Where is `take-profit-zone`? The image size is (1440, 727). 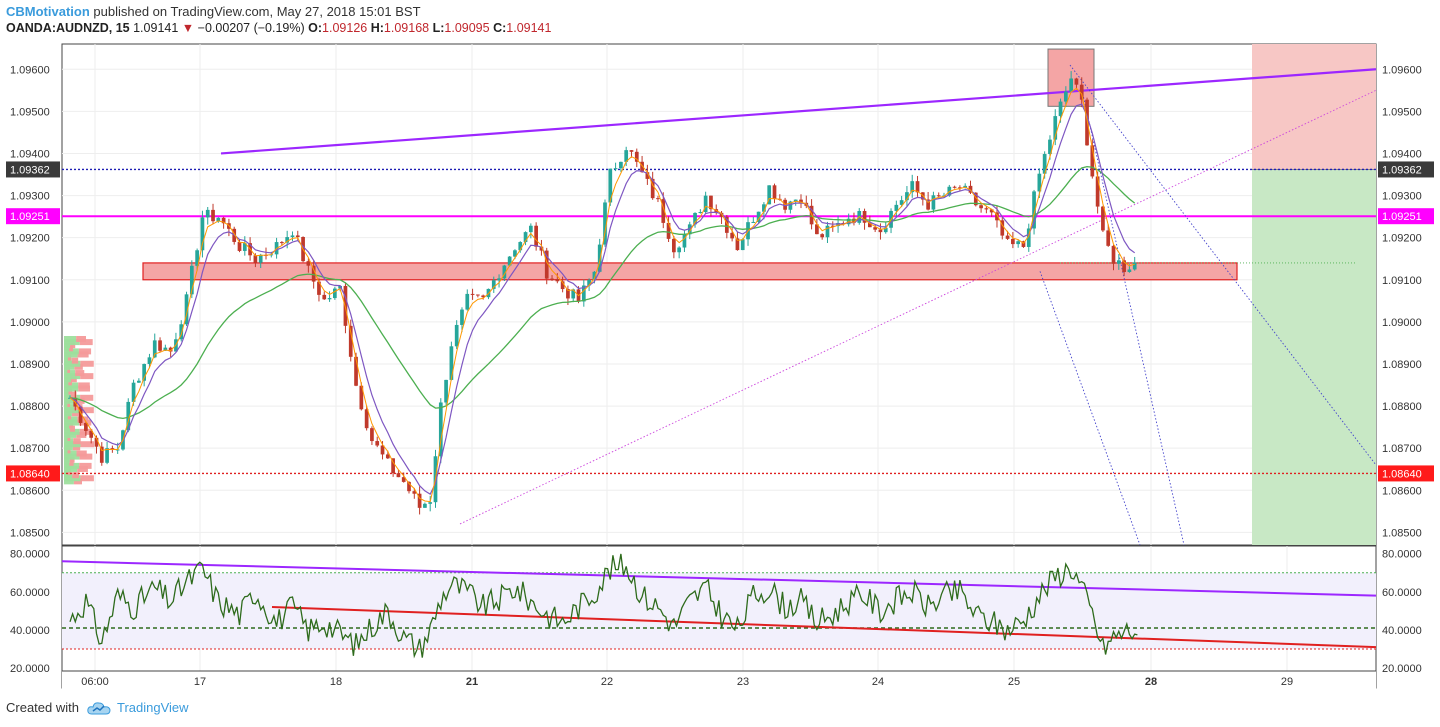 take-profit-zone is located at coordinates (1314, 357).